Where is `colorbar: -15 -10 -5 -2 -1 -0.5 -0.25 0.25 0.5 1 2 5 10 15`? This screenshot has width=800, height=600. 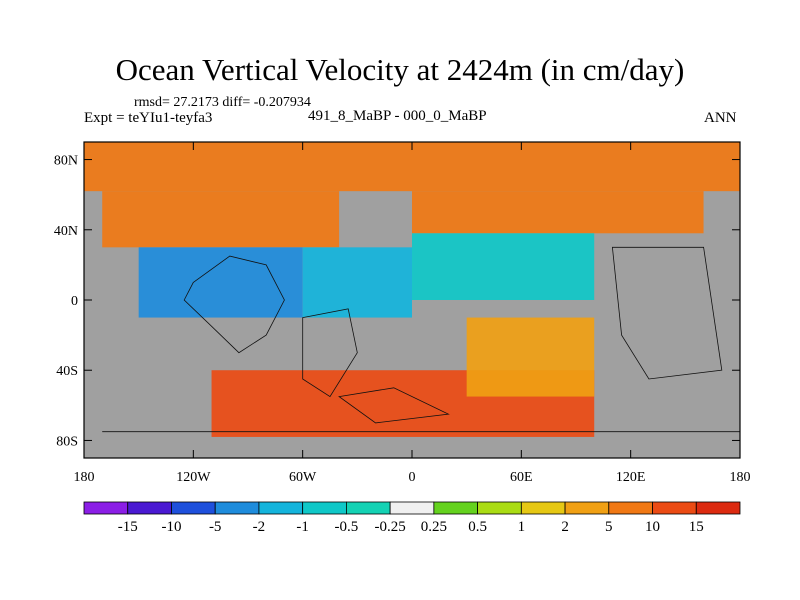 colorbar: -15 -10 -5 -2 -1 -0.5 -0.25 0.25 0.5 1 2 5 10 15 is located at coordinates (412, 518).